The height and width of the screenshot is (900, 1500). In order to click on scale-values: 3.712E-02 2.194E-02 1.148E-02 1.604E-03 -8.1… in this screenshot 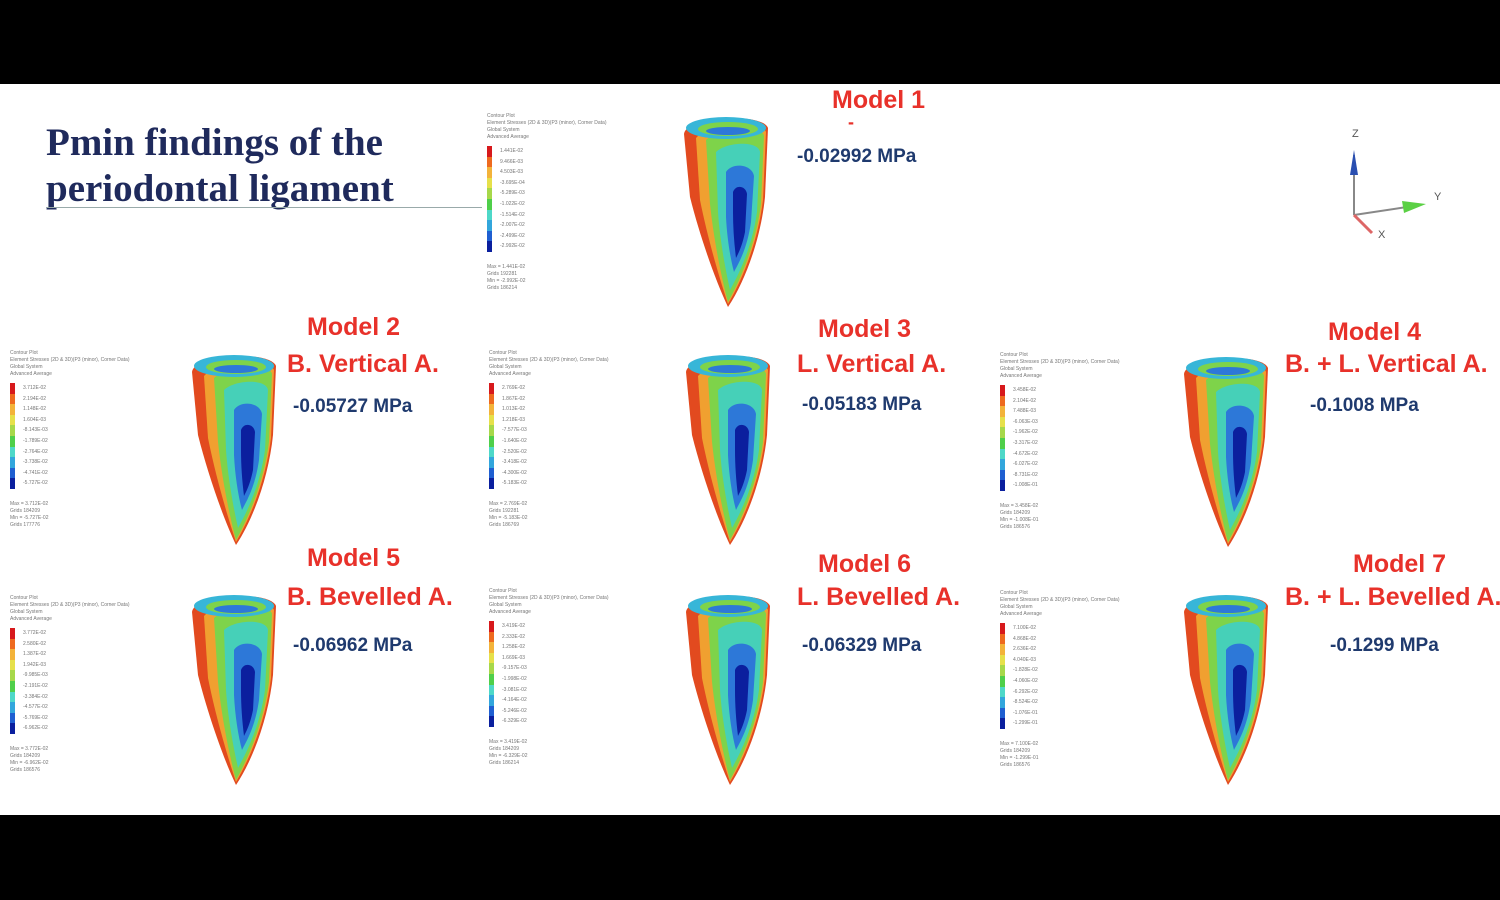, I will do `click(35, 436)`.